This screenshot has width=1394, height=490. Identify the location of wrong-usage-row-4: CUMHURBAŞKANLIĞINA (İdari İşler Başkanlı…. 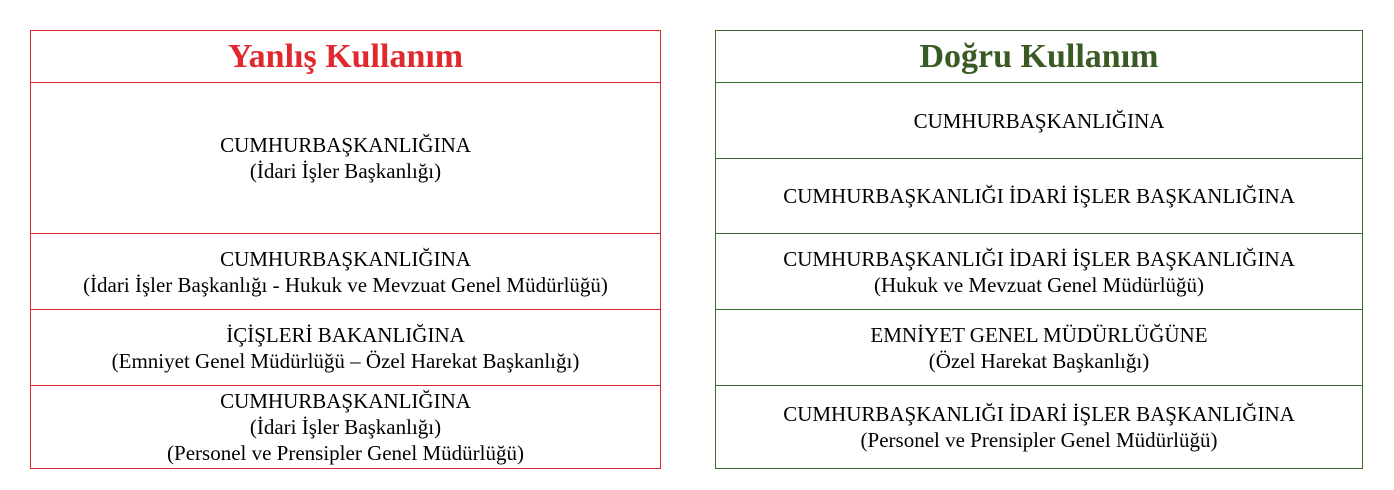
(345, 426).